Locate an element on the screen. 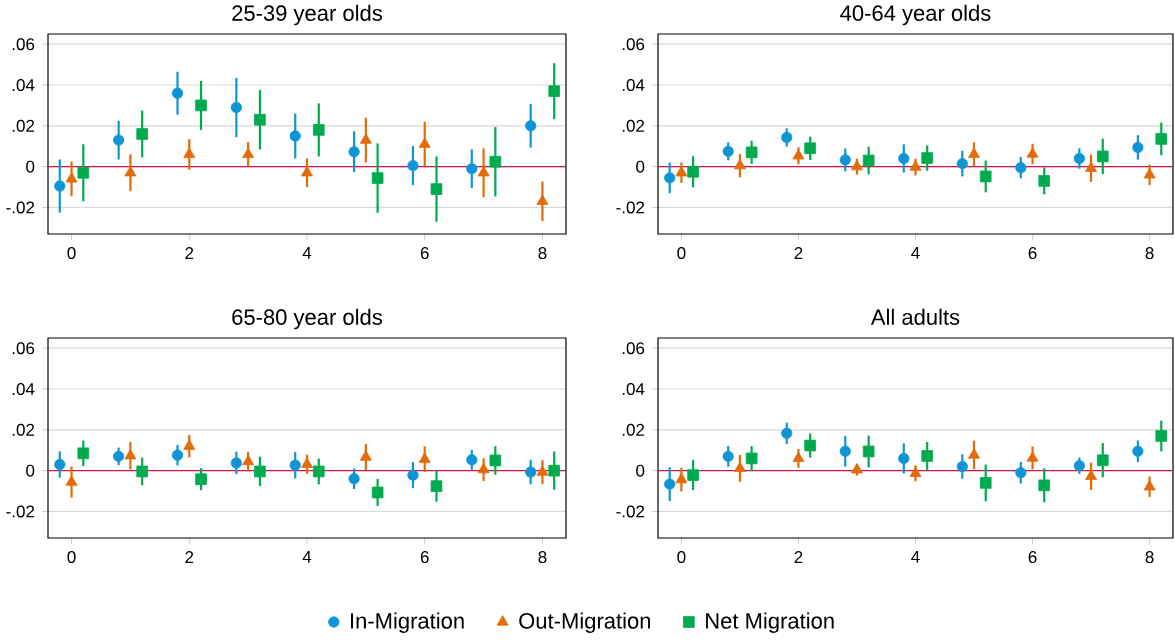 Image resolution: width=1175 pixels, height=640 pixels. legend-label: Net Migration is located at coordinates (770, 622).